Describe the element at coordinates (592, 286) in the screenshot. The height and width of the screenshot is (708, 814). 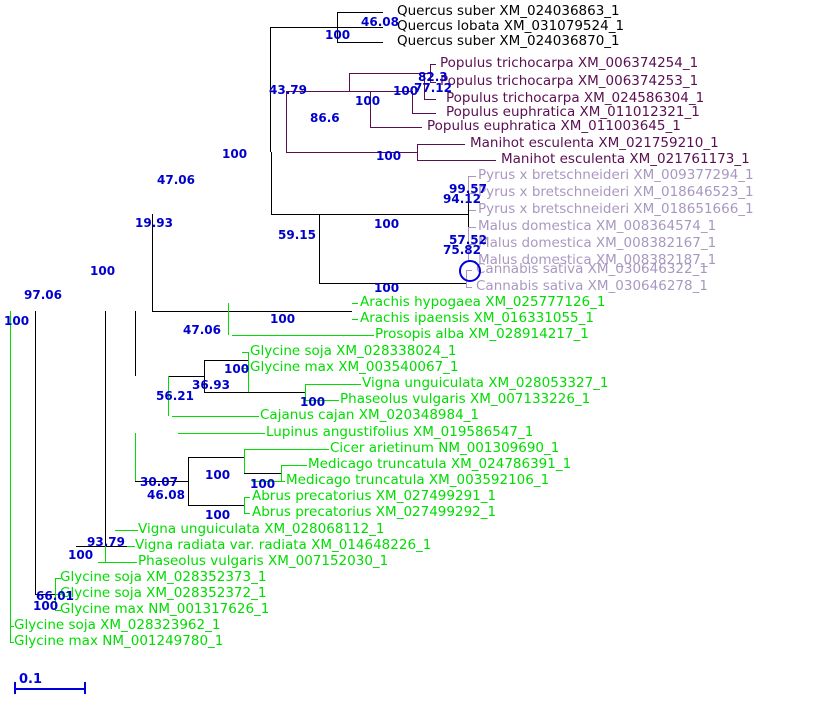
I see `tip-label: Cannabis sativa XM_030646278_1` at that location.